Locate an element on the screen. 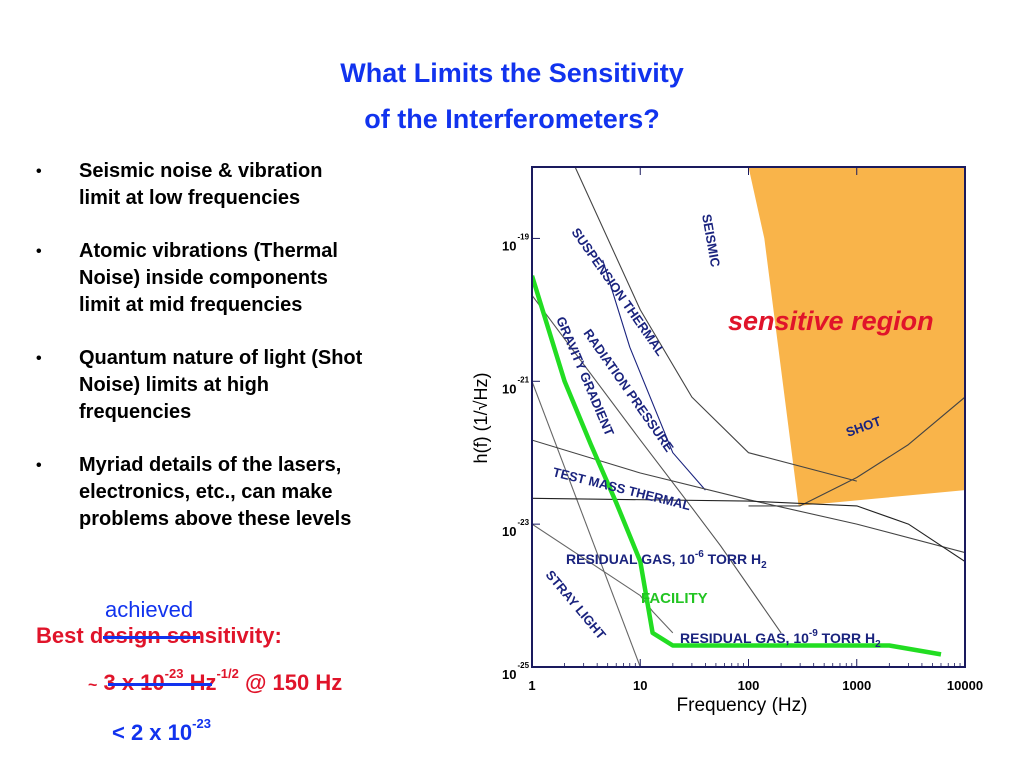  sensitivity-word: sensitivity: is located at coordinates (224, 635).